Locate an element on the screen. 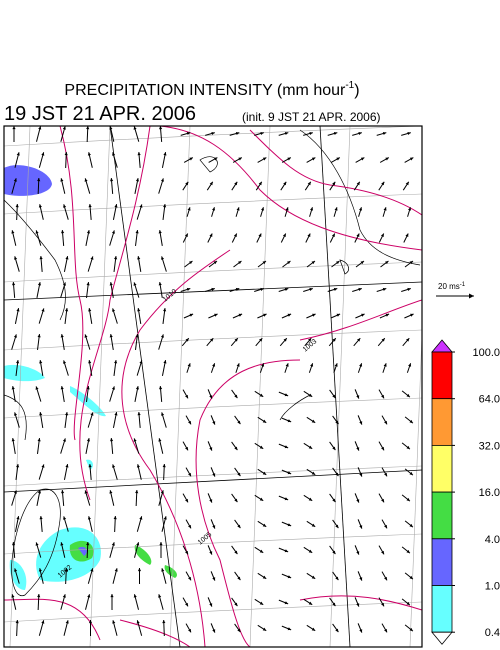  graticule-meridian is located at coordinates (340, 386).